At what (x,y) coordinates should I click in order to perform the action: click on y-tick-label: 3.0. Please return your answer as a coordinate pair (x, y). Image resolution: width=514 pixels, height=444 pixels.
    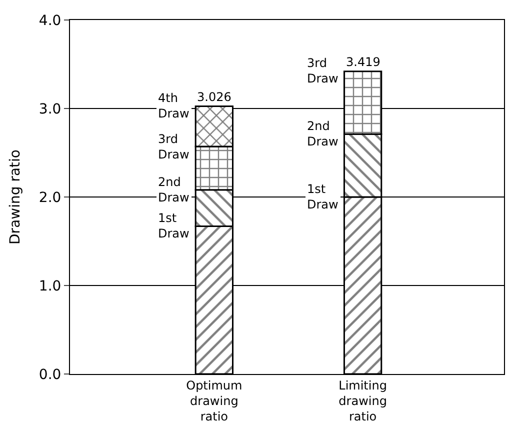
    Looking at the image, I should click on (50, 109).